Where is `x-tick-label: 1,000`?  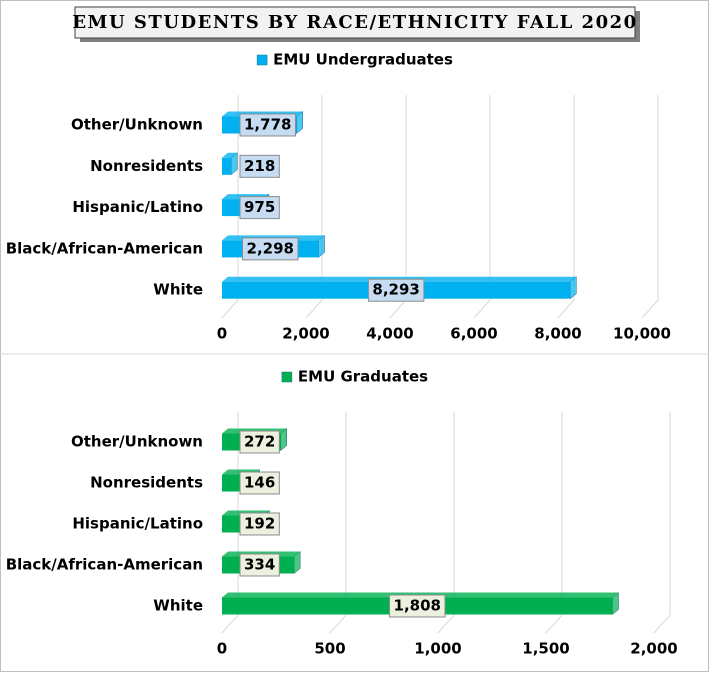 x-tick-label: 1,000 is located at coordinates (437, 649).